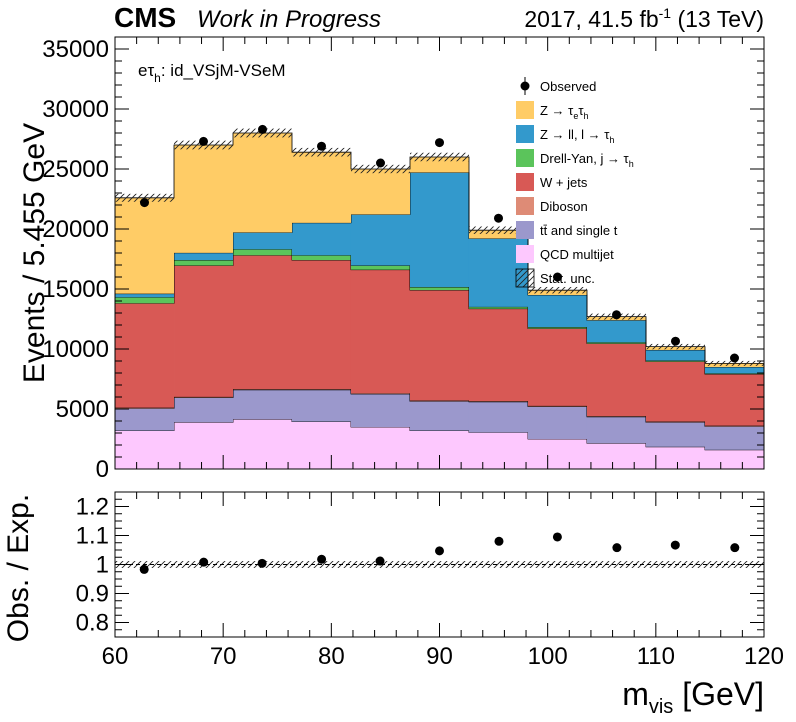 Image resolution: width=796 pixels, height=722 pixels. I want to click on y-tick-label: 0, so click(102, 469).